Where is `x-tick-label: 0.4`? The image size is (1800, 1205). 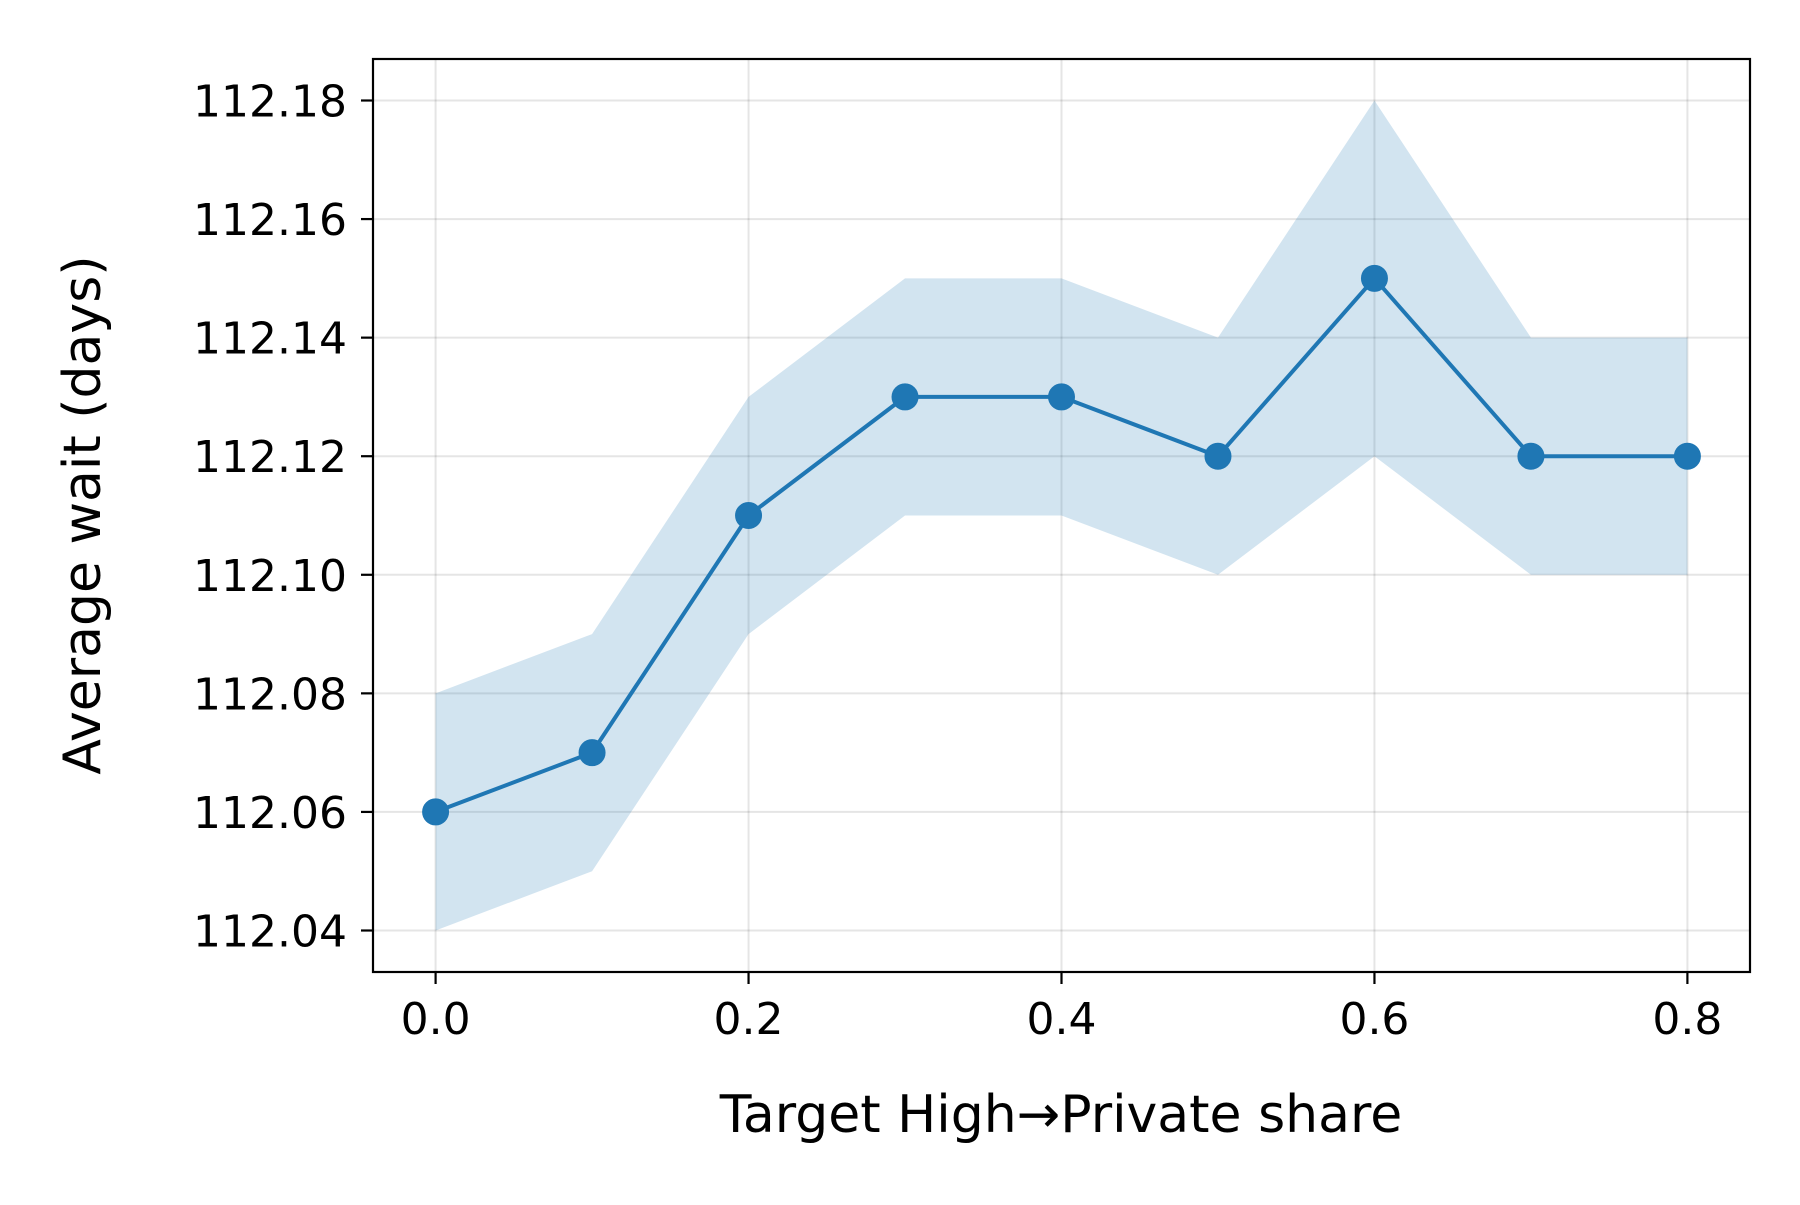
x-tick-label: 0.4 is located at coordinates (1062, 1019).